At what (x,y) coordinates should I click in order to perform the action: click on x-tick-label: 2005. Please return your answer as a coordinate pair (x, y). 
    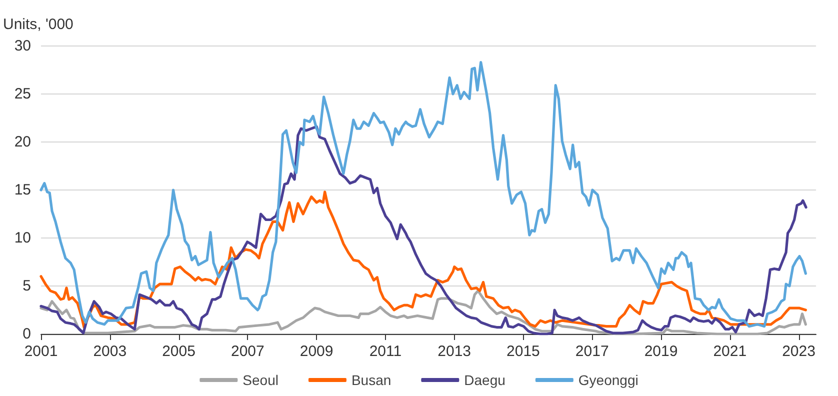
    Looking at the image, I should click on (179, 351).